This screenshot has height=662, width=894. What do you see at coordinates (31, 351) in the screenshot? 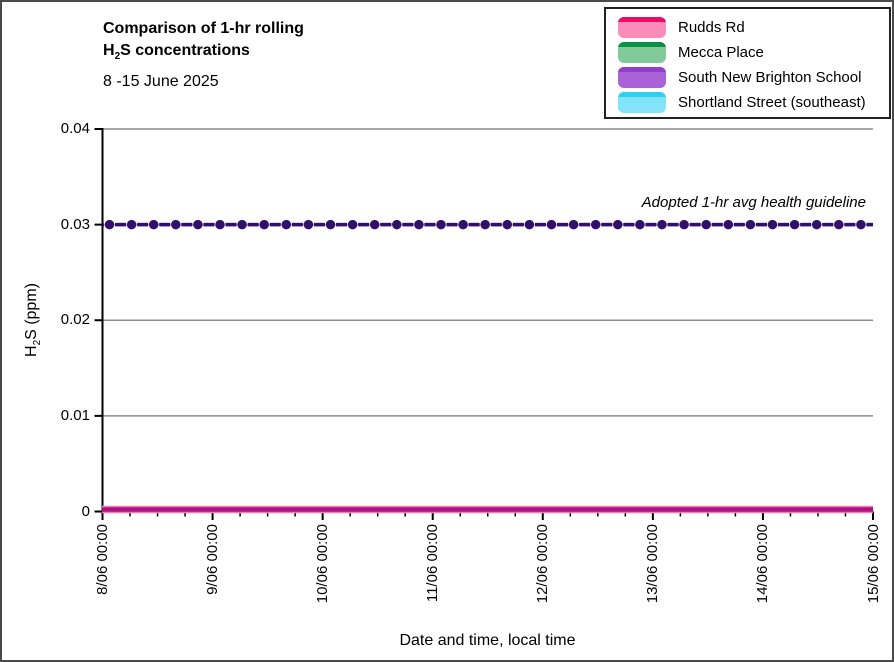
I see `ylabel-h: H` at bounding box center [31, 351].